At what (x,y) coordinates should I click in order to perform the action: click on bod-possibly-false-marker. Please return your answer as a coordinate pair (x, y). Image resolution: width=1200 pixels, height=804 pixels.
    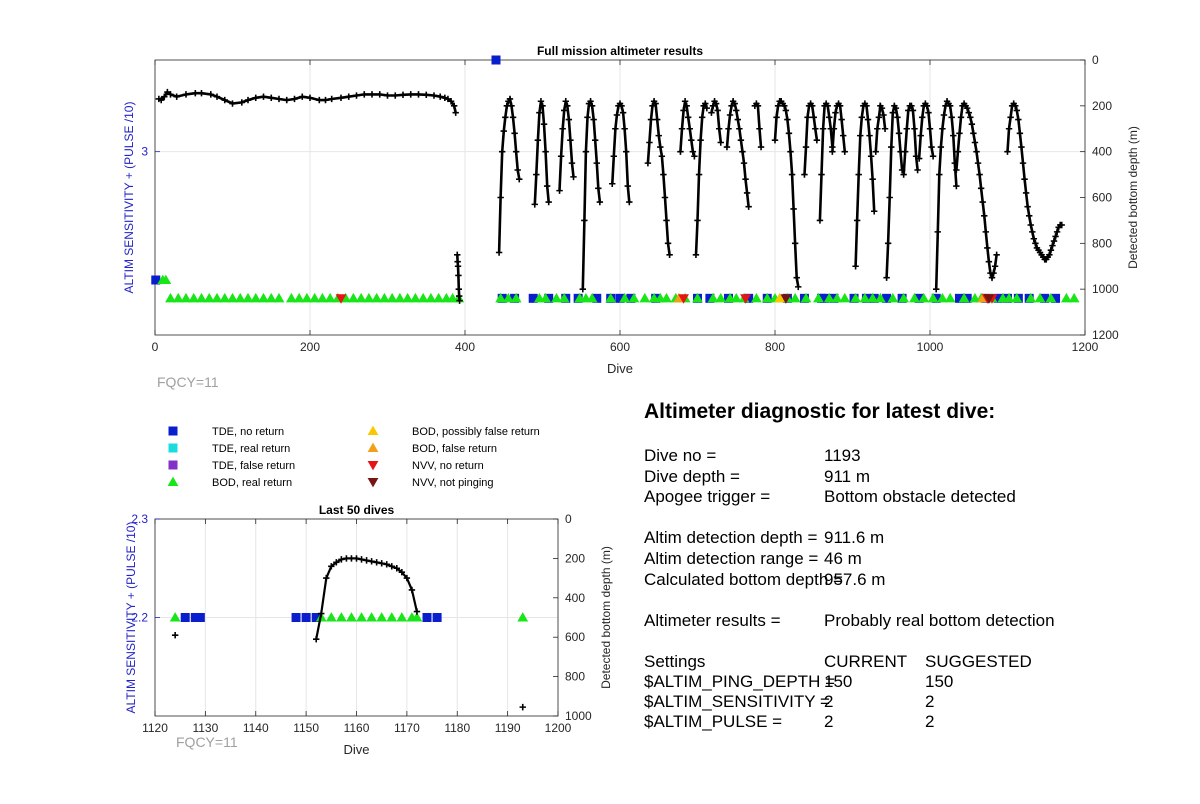
    Looking at the image, I should click on (780, 297).